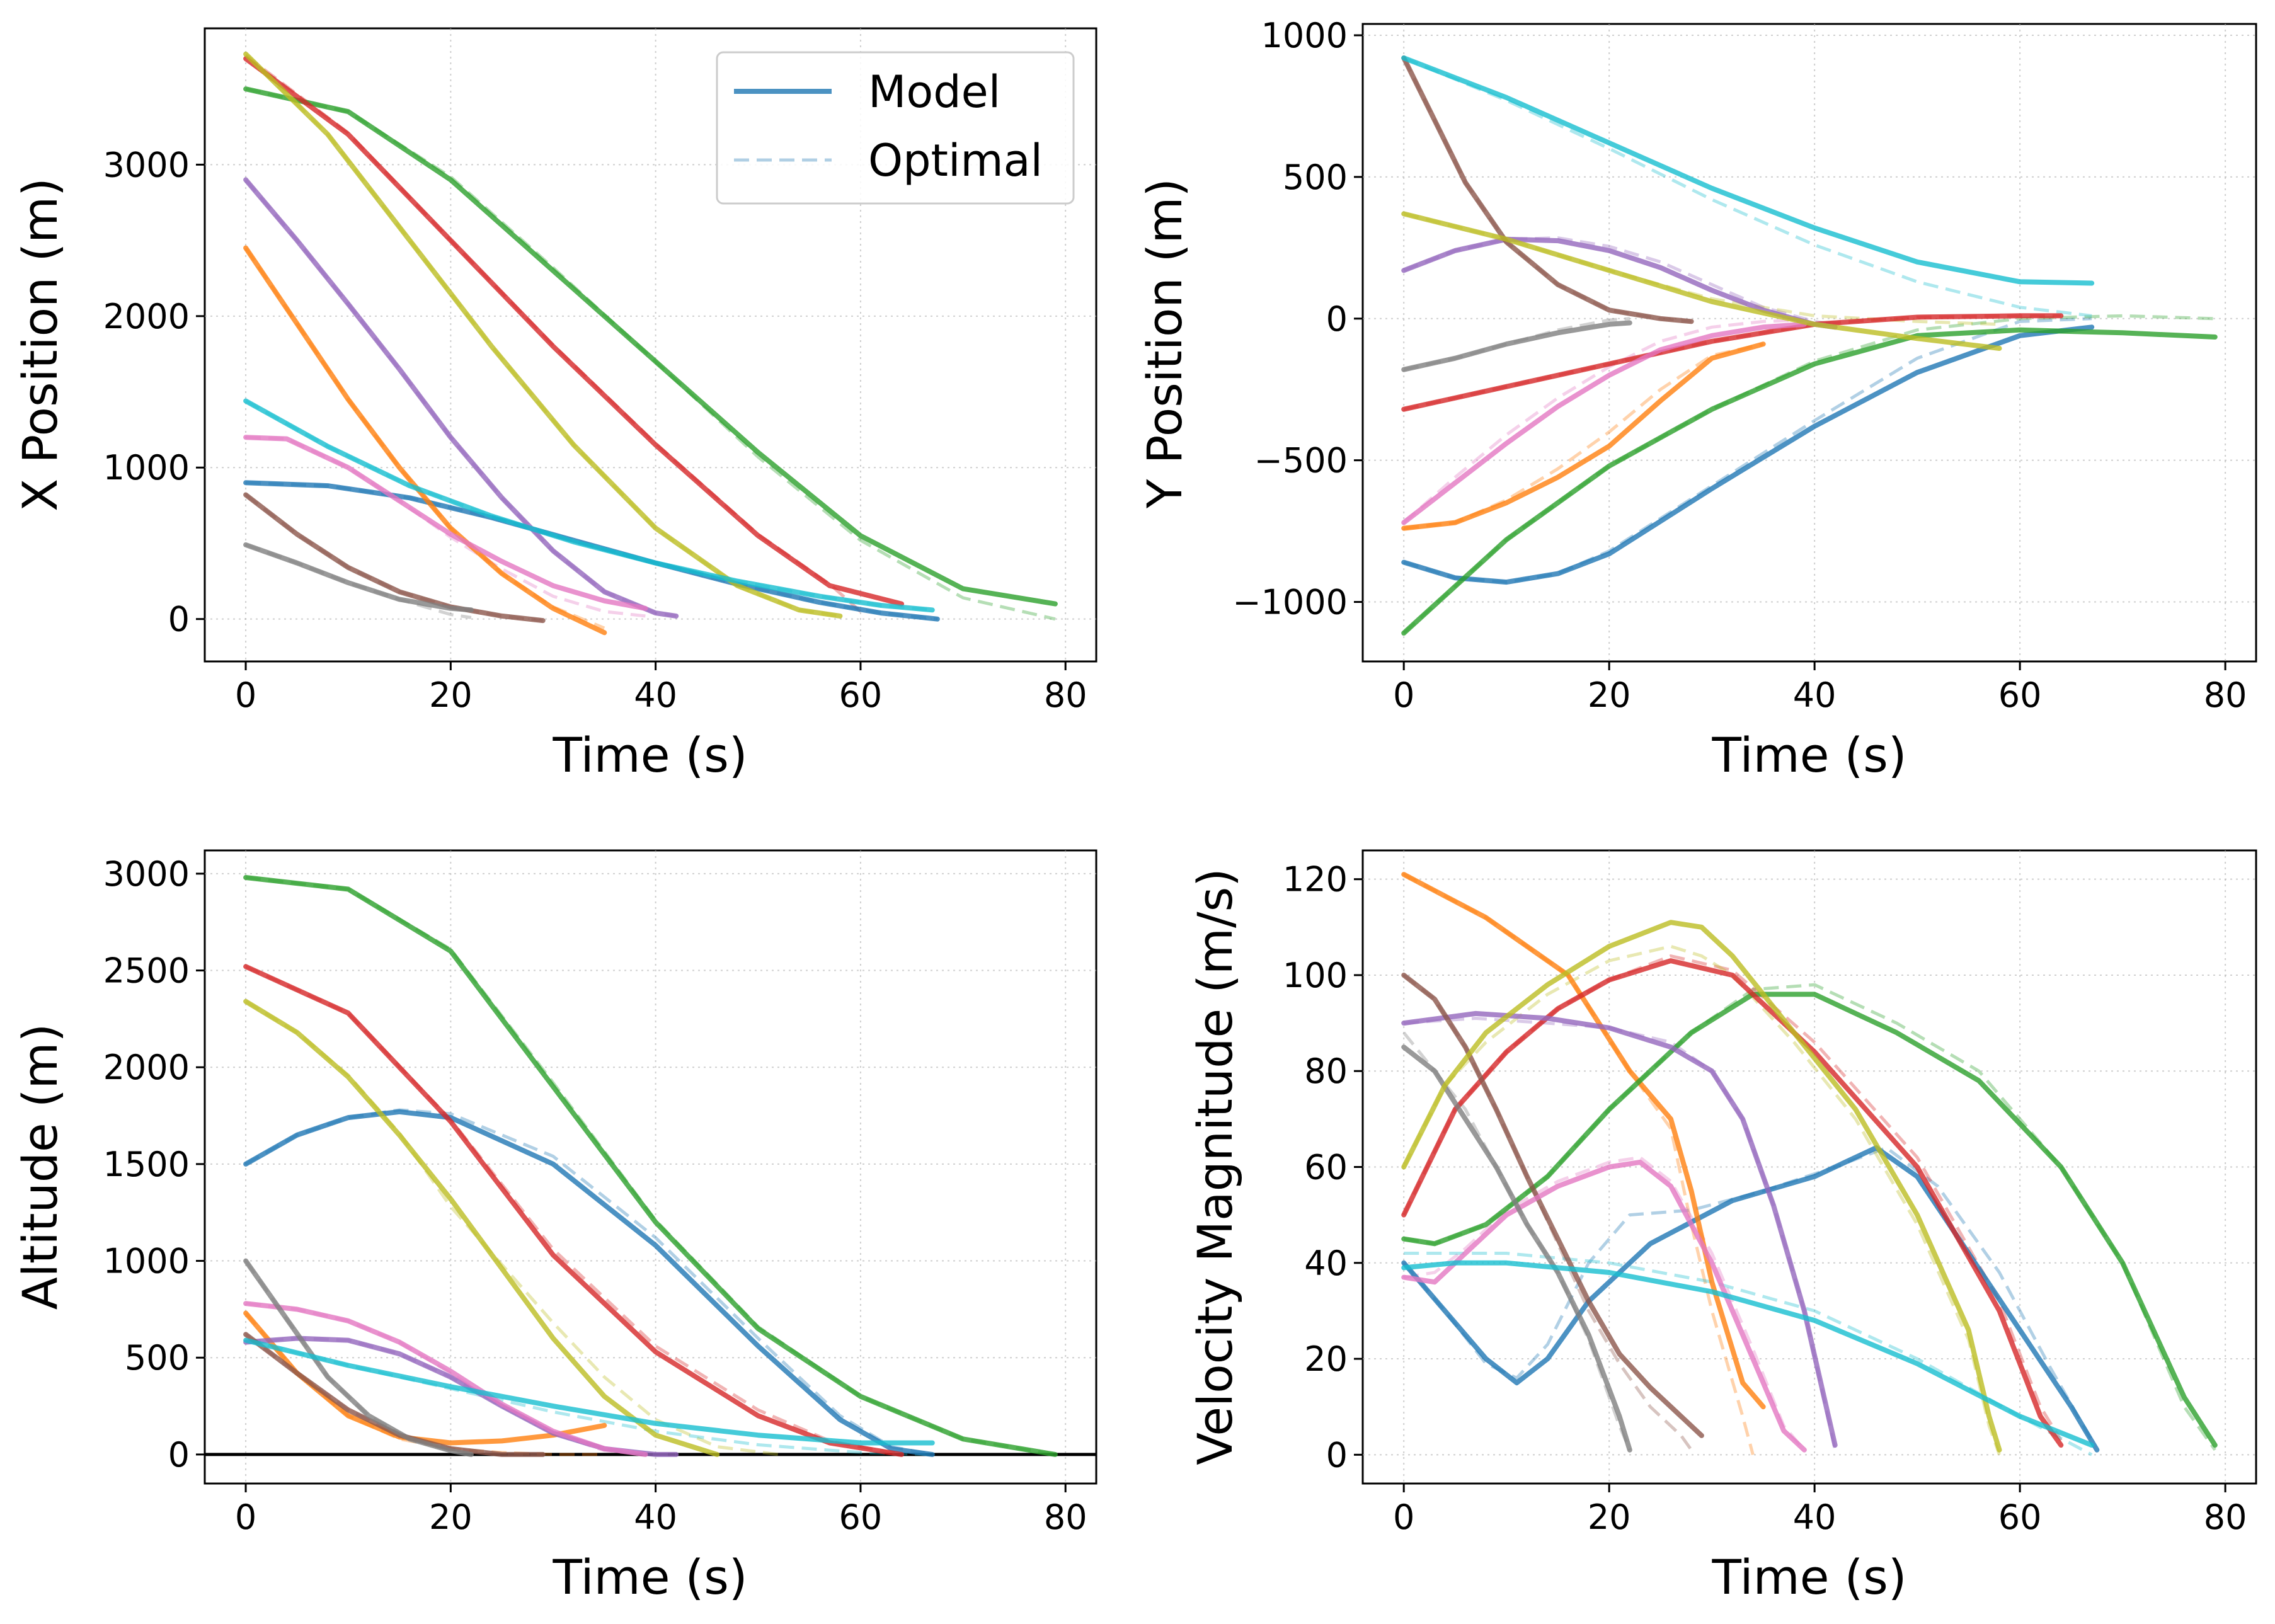 The height and width of the screenshot is (1624, 2275). Describe the element at coordinates (934, 92) in the screenshot. I see `legend-model-label: Model` at that location.